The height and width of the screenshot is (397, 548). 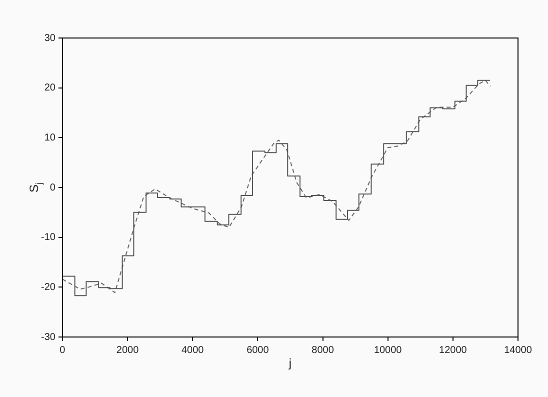 What do you see at coordinates (258, 350) in the screenshot?
I see `x-tick-label: 6000` at bounding box center [258, 350].